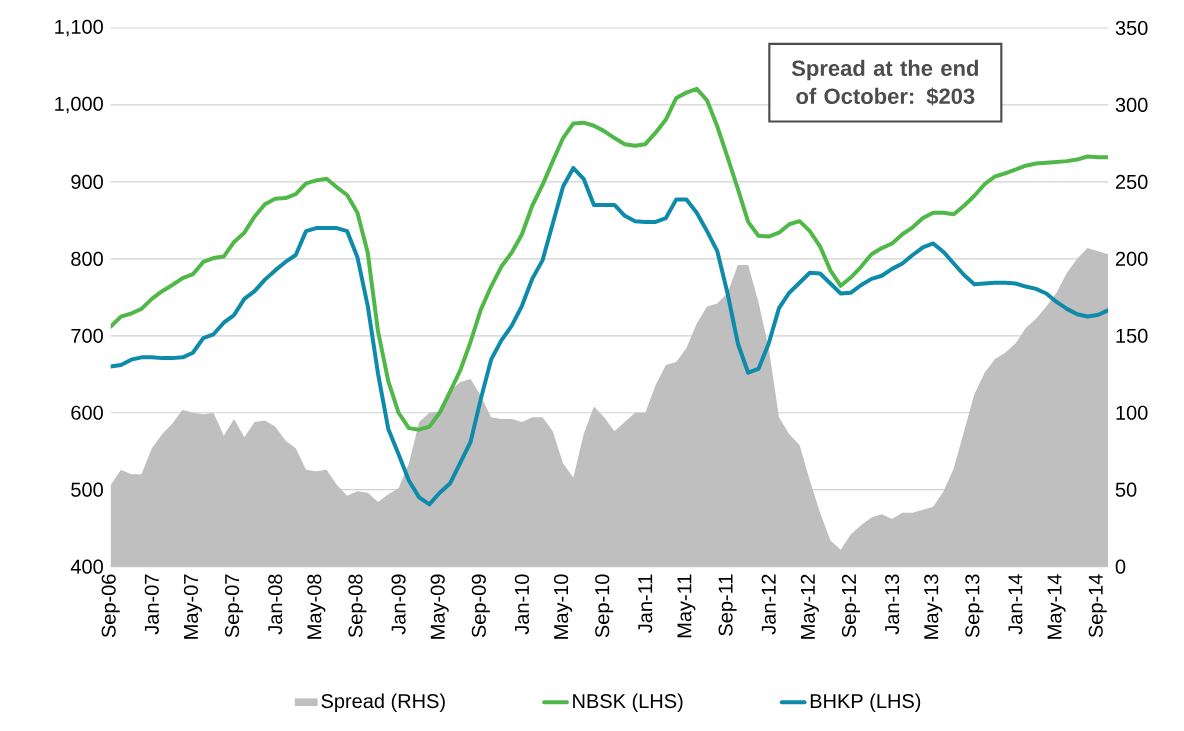 The height and width of the screenshot is (731, 1184). What do you see at coordinates (974, 606) in the screenshot?
I see `x-tick-label: Sep-13` at bounding box center [974, 606].